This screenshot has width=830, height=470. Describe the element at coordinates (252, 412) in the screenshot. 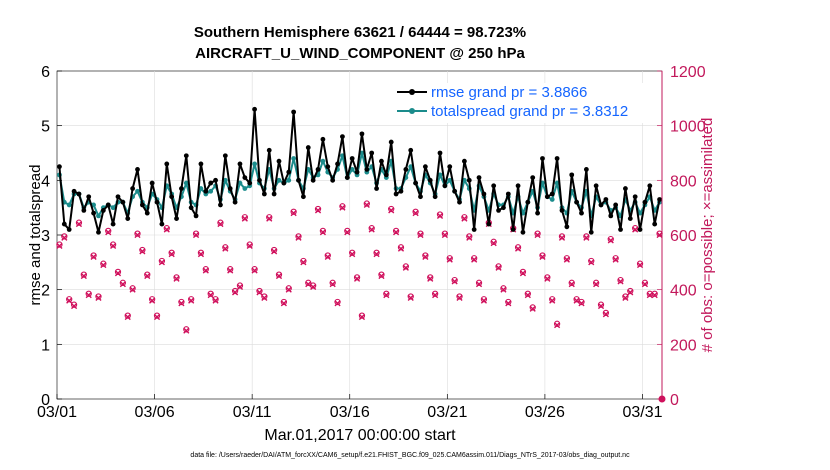

I see `x-axis-tick-label: 03/11` at that location.